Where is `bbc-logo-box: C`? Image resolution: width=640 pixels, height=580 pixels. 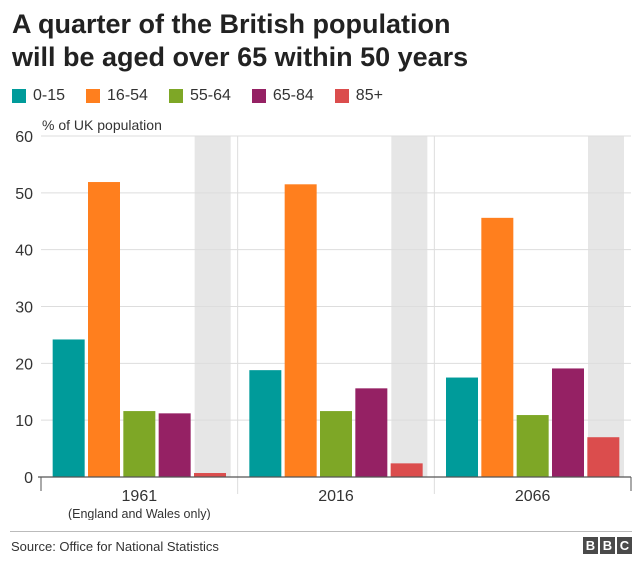
bbc-logo-box: C is located at coordinates (624, 545).